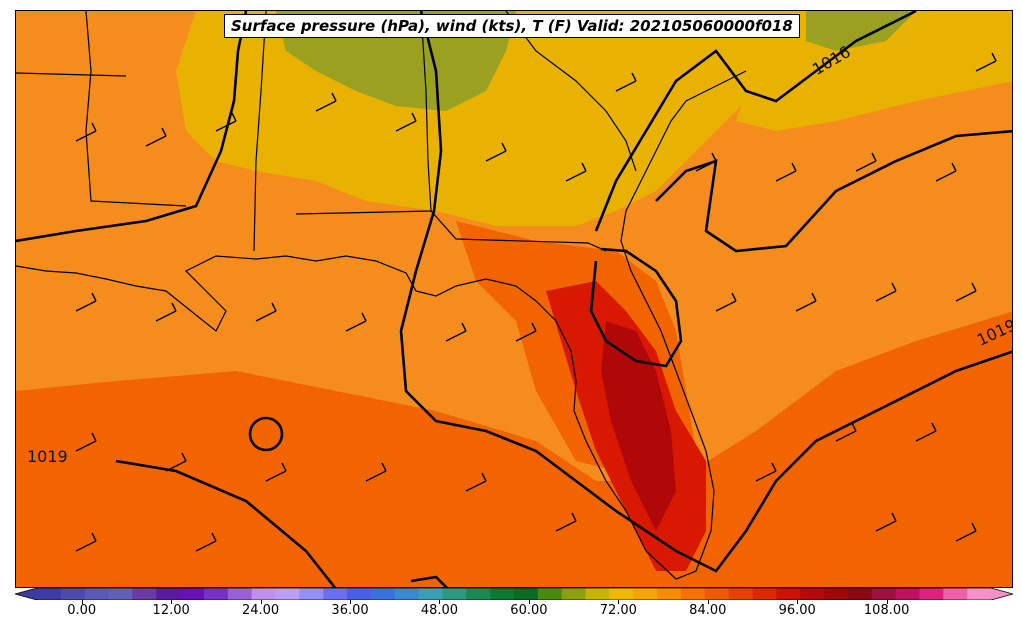  I want to click on colorbar, so click(514, 594).